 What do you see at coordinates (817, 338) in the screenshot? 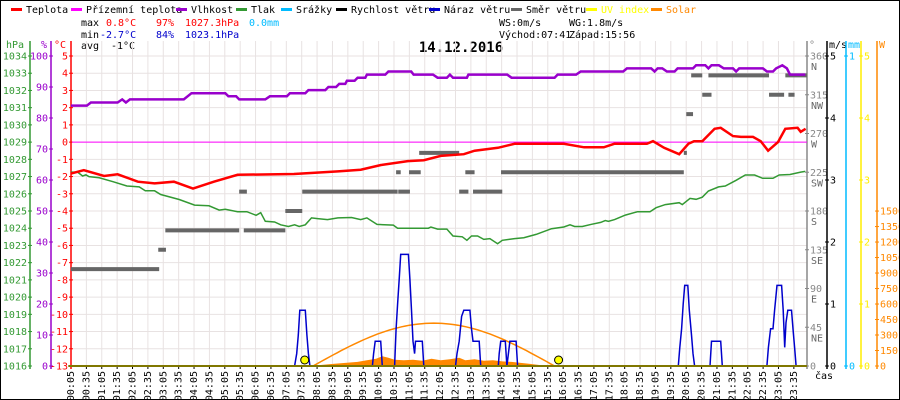
I see `direction-compass-label: NE` at bounding box center [817, 338].